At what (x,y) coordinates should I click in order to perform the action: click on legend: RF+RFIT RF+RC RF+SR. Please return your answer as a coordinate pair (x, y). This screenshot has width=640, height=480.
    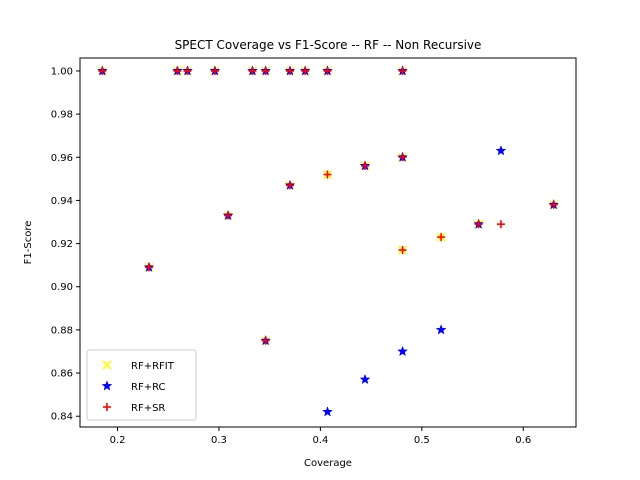
    Looking at the image, I should click on (141, 385).